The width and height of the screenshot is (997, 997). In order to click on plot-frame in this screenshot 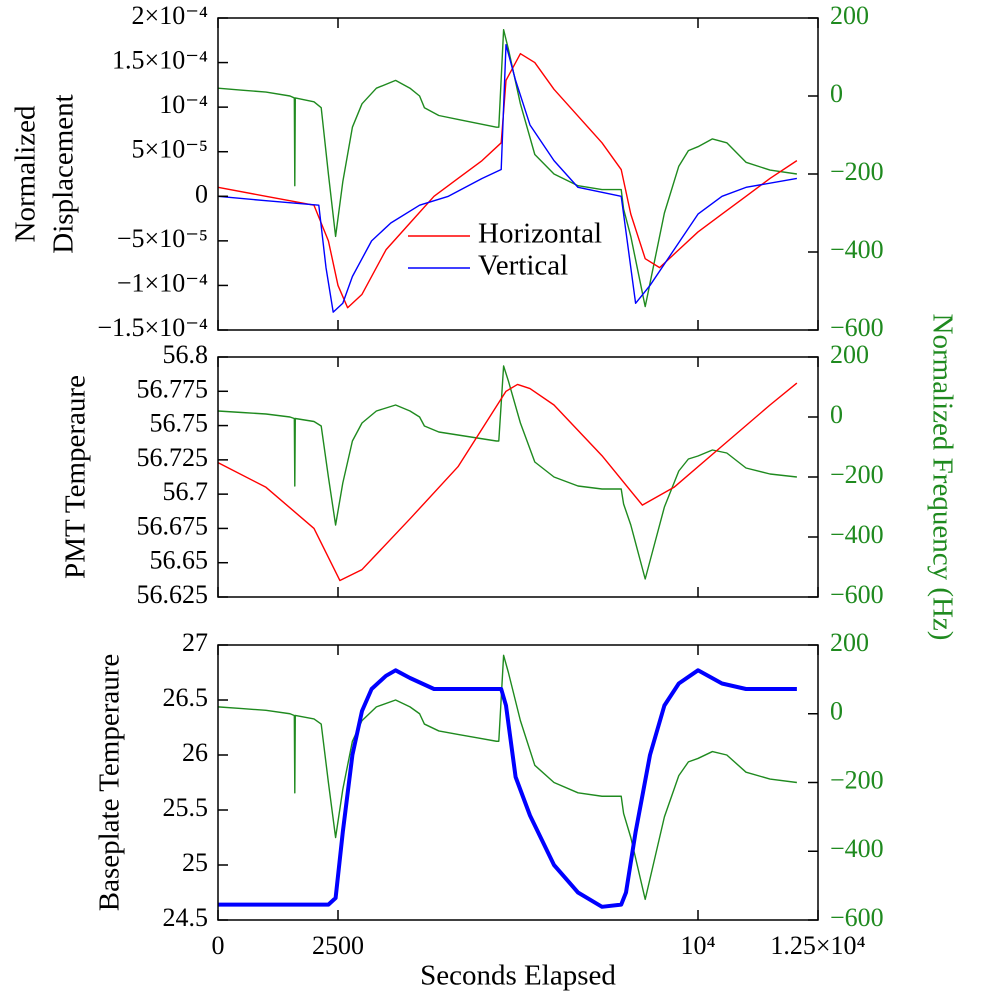, I will do `click(518, 477)`.